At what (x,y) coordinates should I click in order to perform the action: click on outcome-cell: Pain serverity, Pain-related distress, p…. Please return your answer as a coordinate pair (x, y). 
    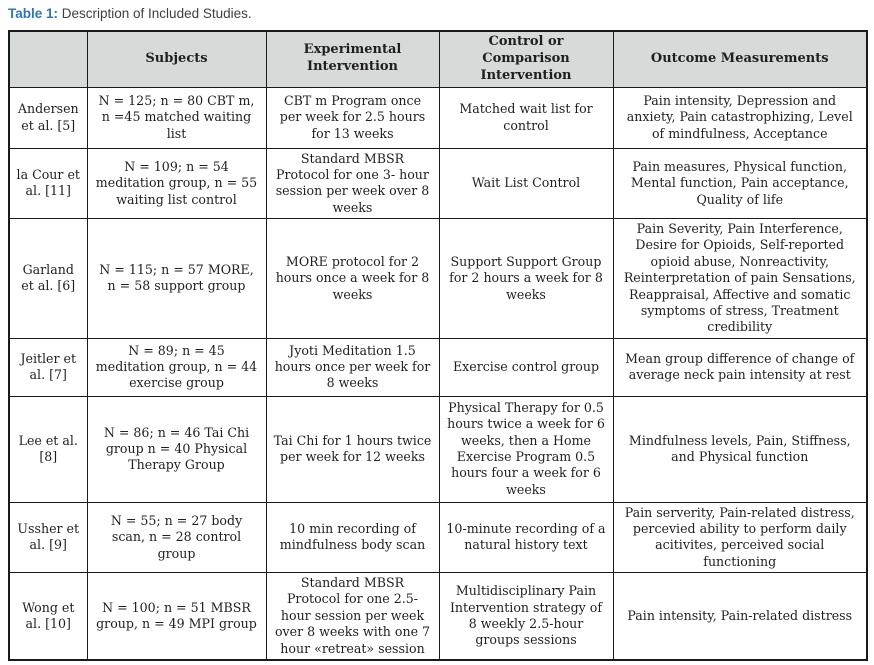
    Looking at the image, I should click on (740, 537).